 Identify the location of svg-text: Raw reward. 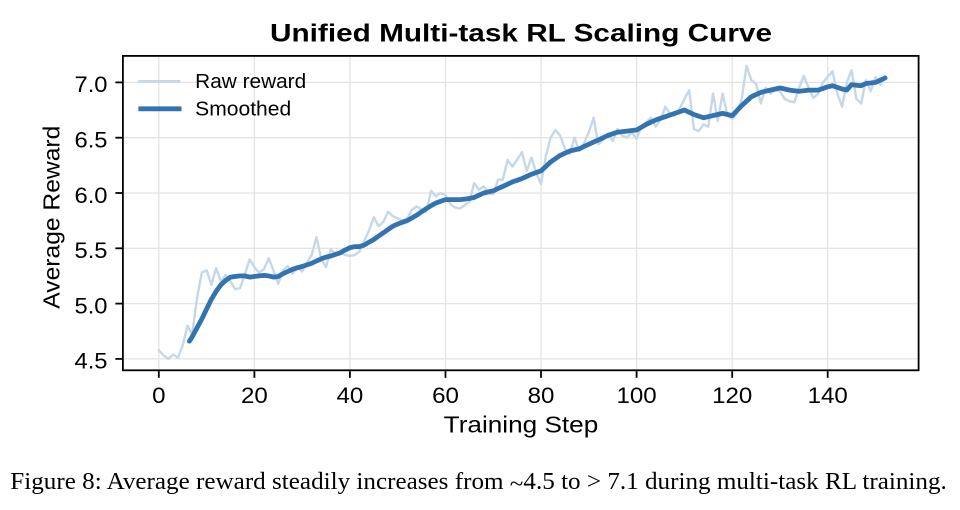
(250, 82).